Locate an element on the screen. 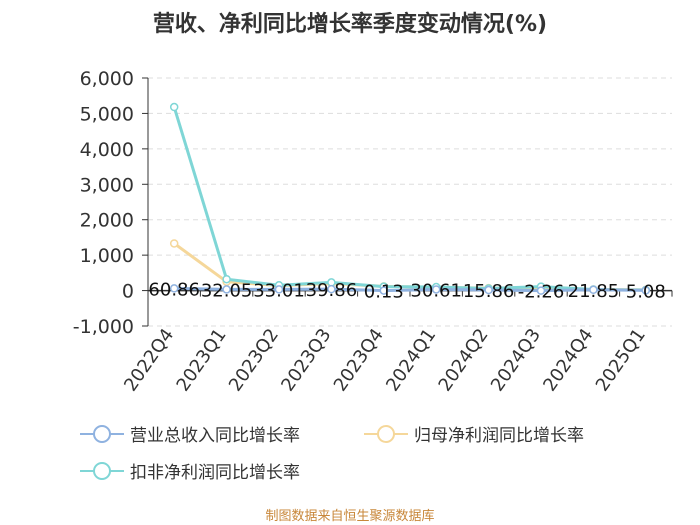 The image size is (700, 525). data-label: 32.05 is located at coordinates (227, 290).